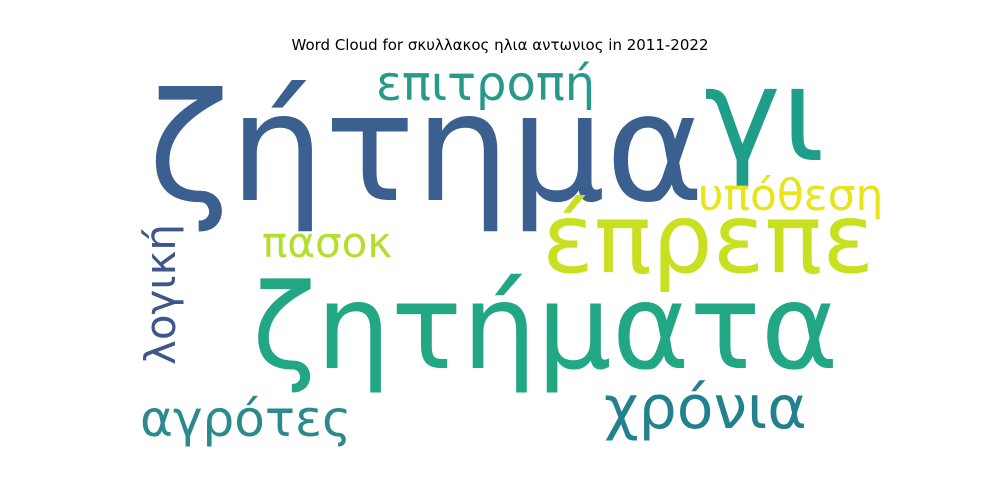 This screenshot has width=1000, height=500. What do you see at coordinates (790, 195) in the screenshot?
I see `word-ypothesi: υπόθεση` at bounding box center [790, 195].